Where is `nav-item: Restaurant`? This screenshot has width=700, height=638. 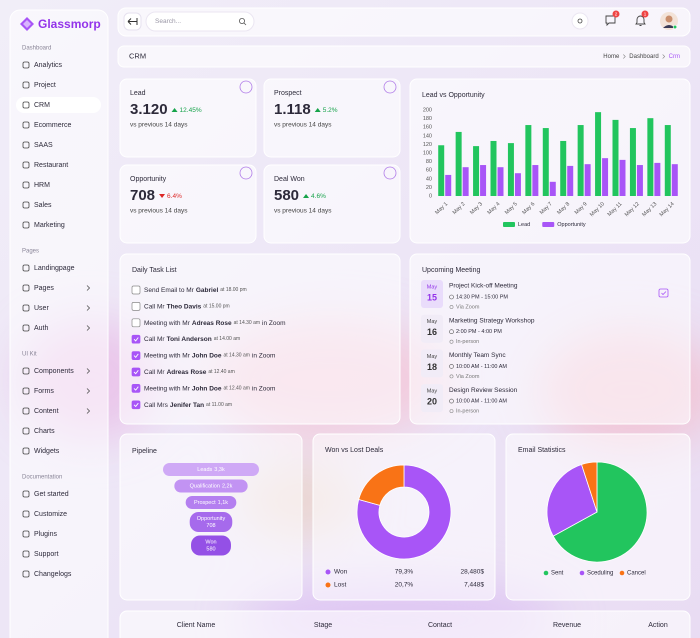
nav-item: Restaurant is located at coordinates (51, 165).